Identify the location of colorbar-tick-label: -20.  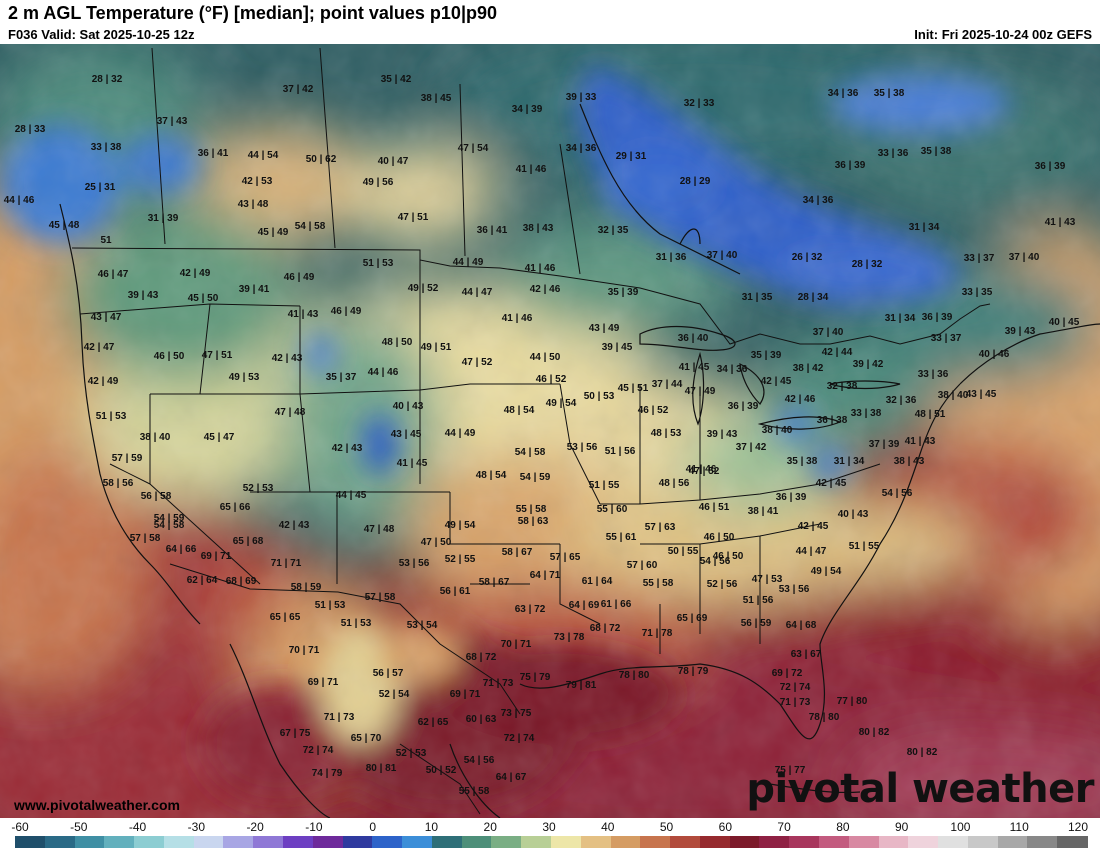
(255, 827).